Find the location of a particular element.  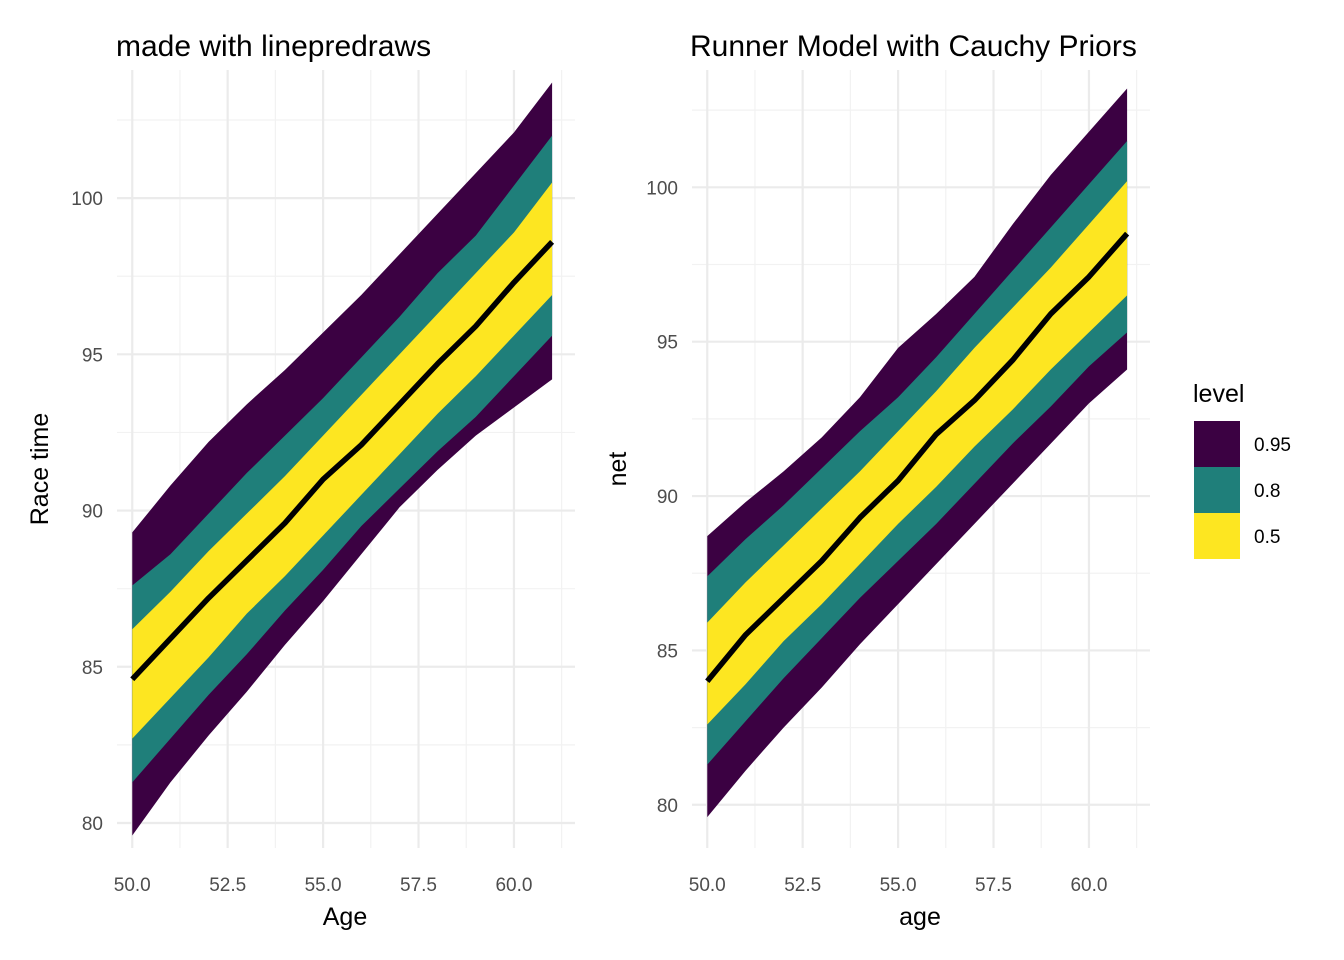

right-x-ticks: 50.0 52.5 55.0 57.5 60.0 is located at coordinates (898, 885).